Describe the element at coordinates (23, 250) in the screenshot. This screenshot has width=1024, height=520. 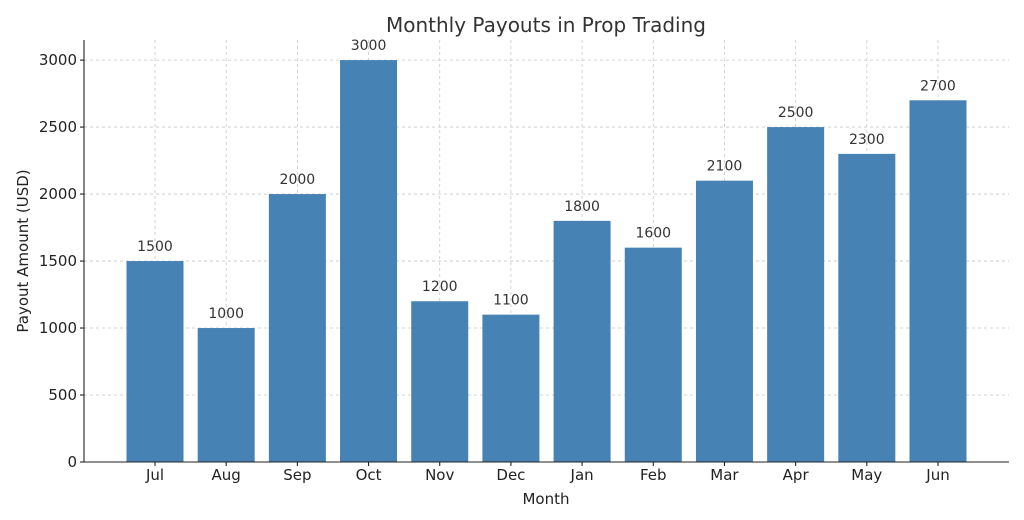
I see `y-axis-label: Payout Amount (USD)` at that location.